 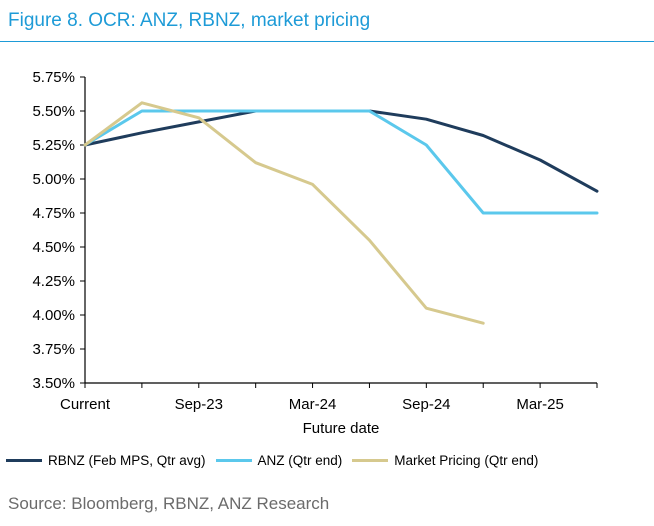 I want to click on legend-label-anz: ANZ (Qtr end), so click(x=300, y=460).